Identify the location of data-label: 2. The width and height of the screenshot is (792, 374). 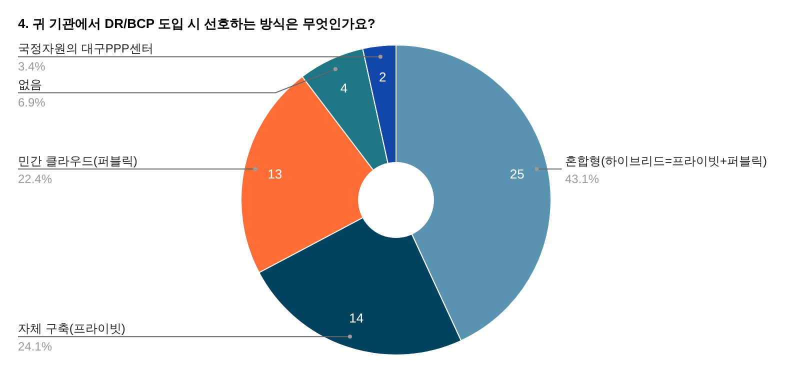
(382, 77).